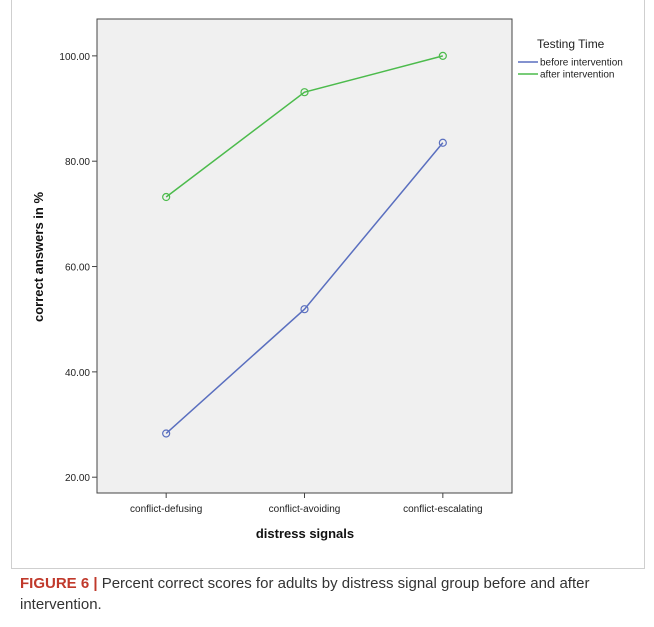 The width and height of the screenshot is (654, 627). What do you see at coordinates (577, 75) in the screenshot?
I see `legend-label: after intervention` at bounding box center [577, 75].